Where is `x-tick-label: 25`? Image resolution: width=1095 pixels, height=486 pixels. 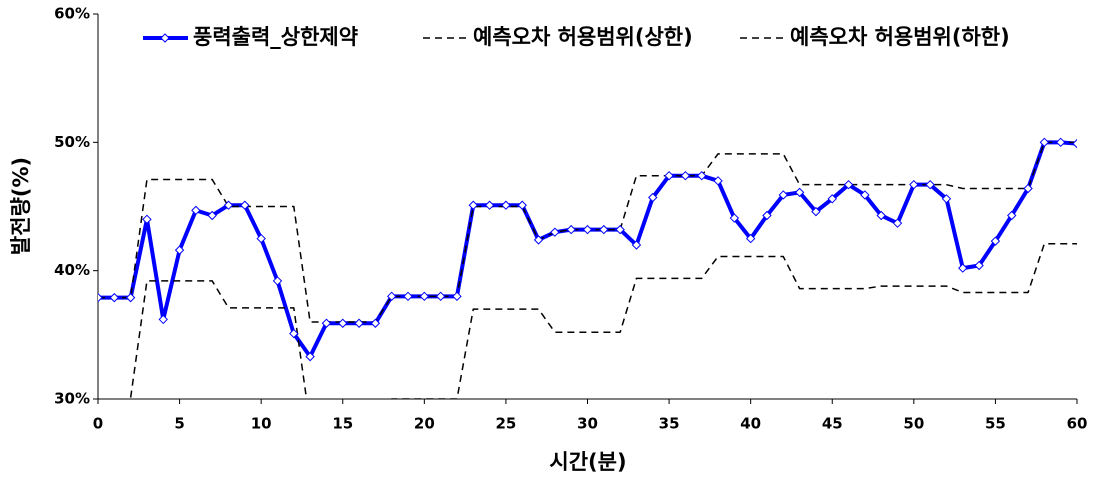
x-tick-label: 25 is located at coordinates (505, 424).